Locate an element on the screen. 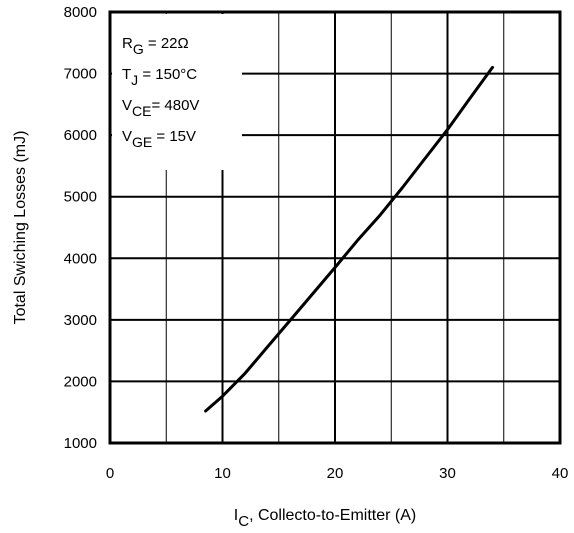  conditions-box is located at coordinates (177, 92).